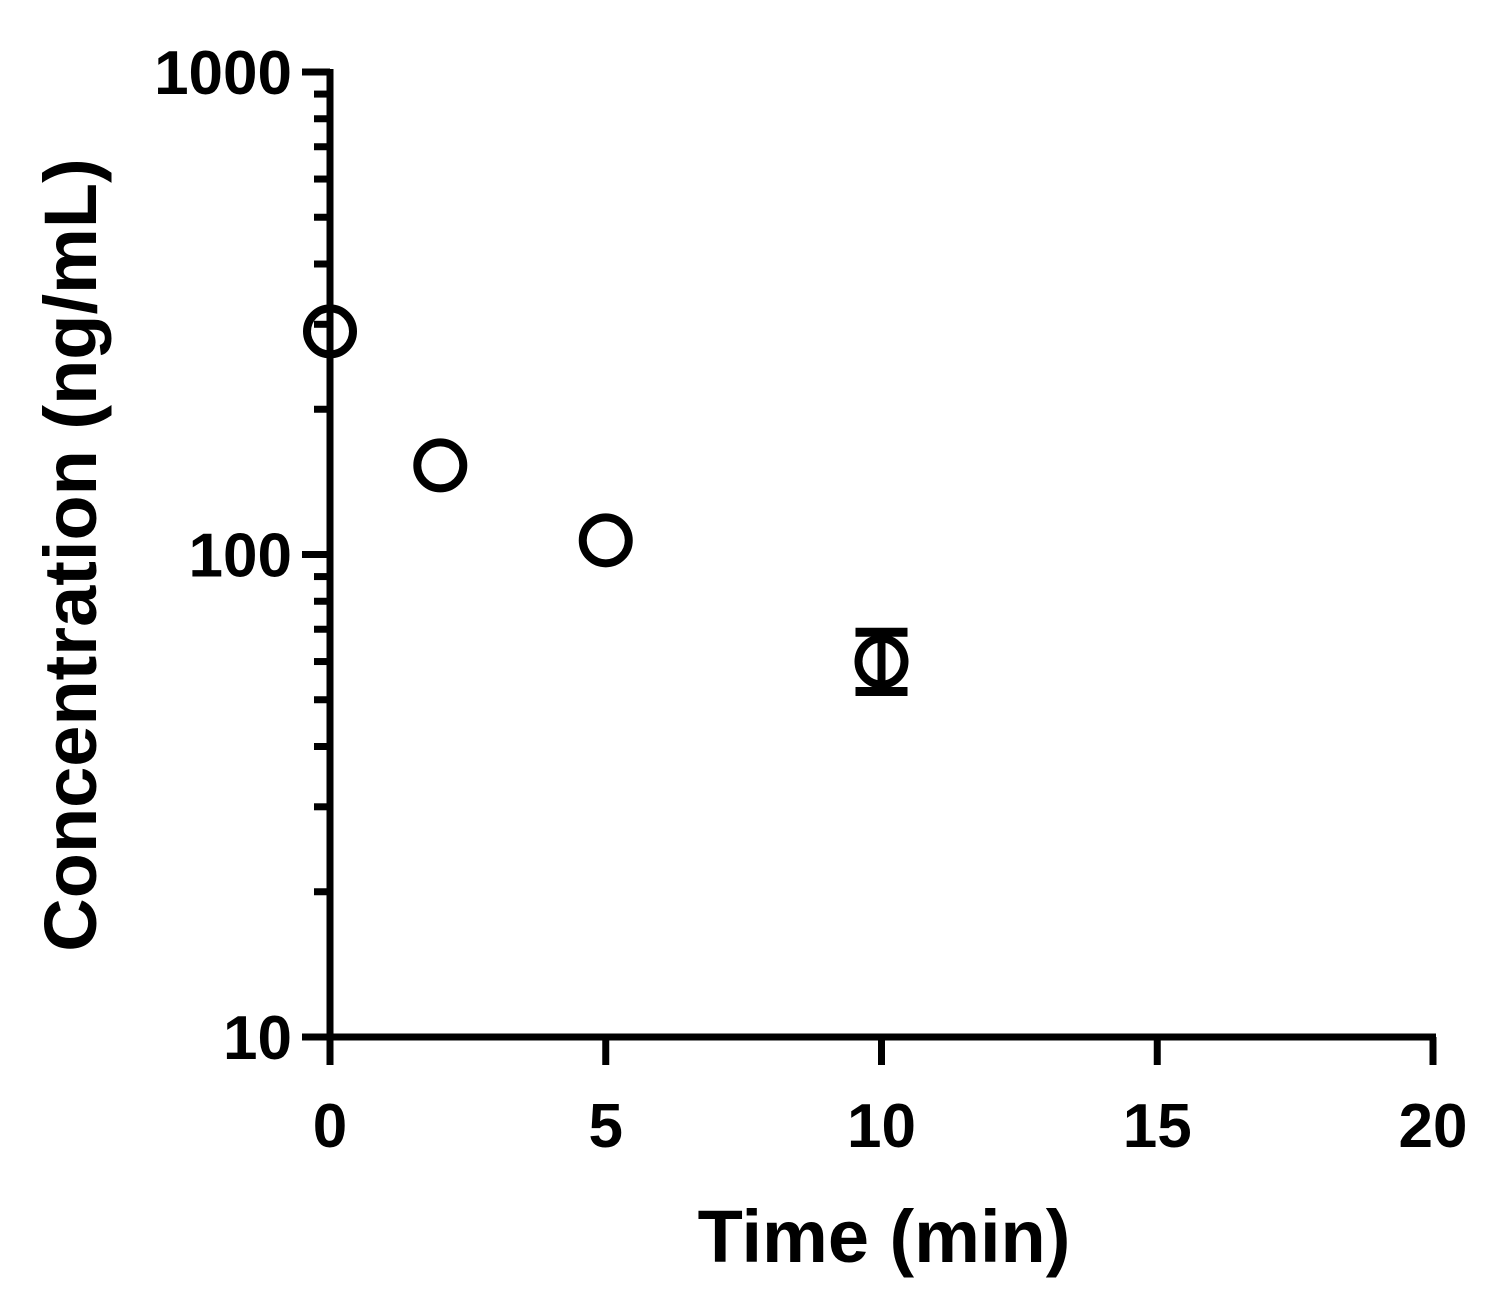 This screenshot has height=1299, width=1506. Describe the element at coordinates (70, 554) in the screenshot. I see `y-axis-title: Concentration (ng/mL)` at that location.